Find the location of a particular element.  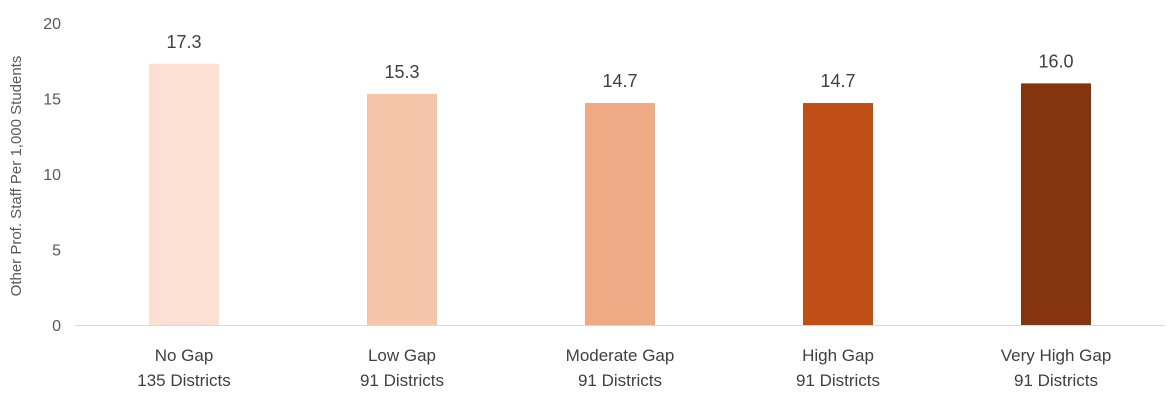

data-labels: 17.3 15.3 14.7 14.7 16.0 is located at coordinates (619, 61).